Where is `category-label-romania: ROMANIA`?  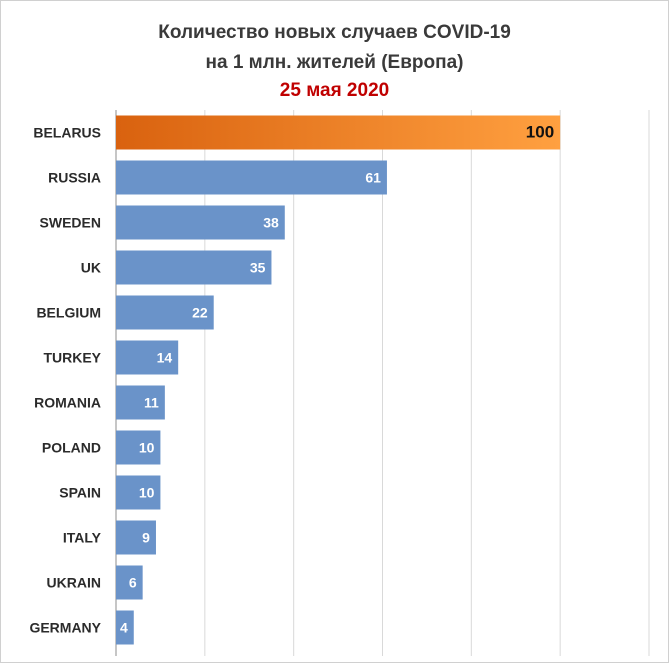
category-label-romania: ROMANIA is located at coordinates (67, 403).